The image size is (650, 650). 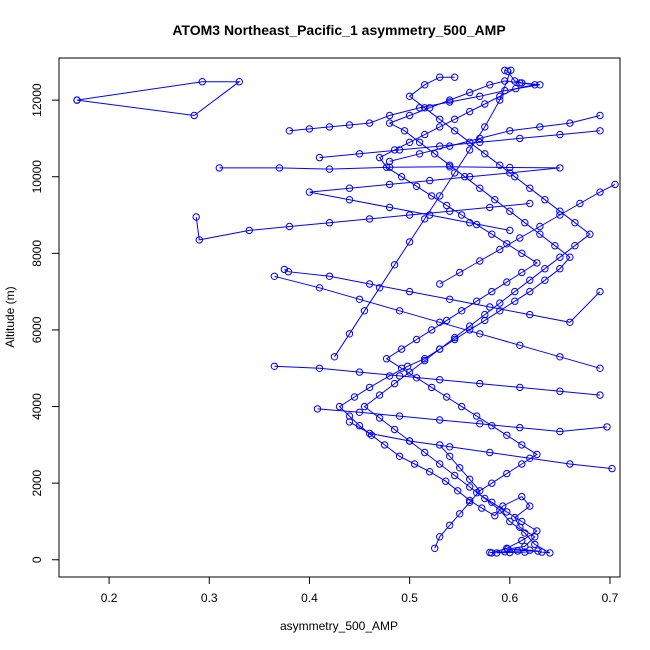 I want to click on x-tick-label: 0.3, so click(x=209, y=598).